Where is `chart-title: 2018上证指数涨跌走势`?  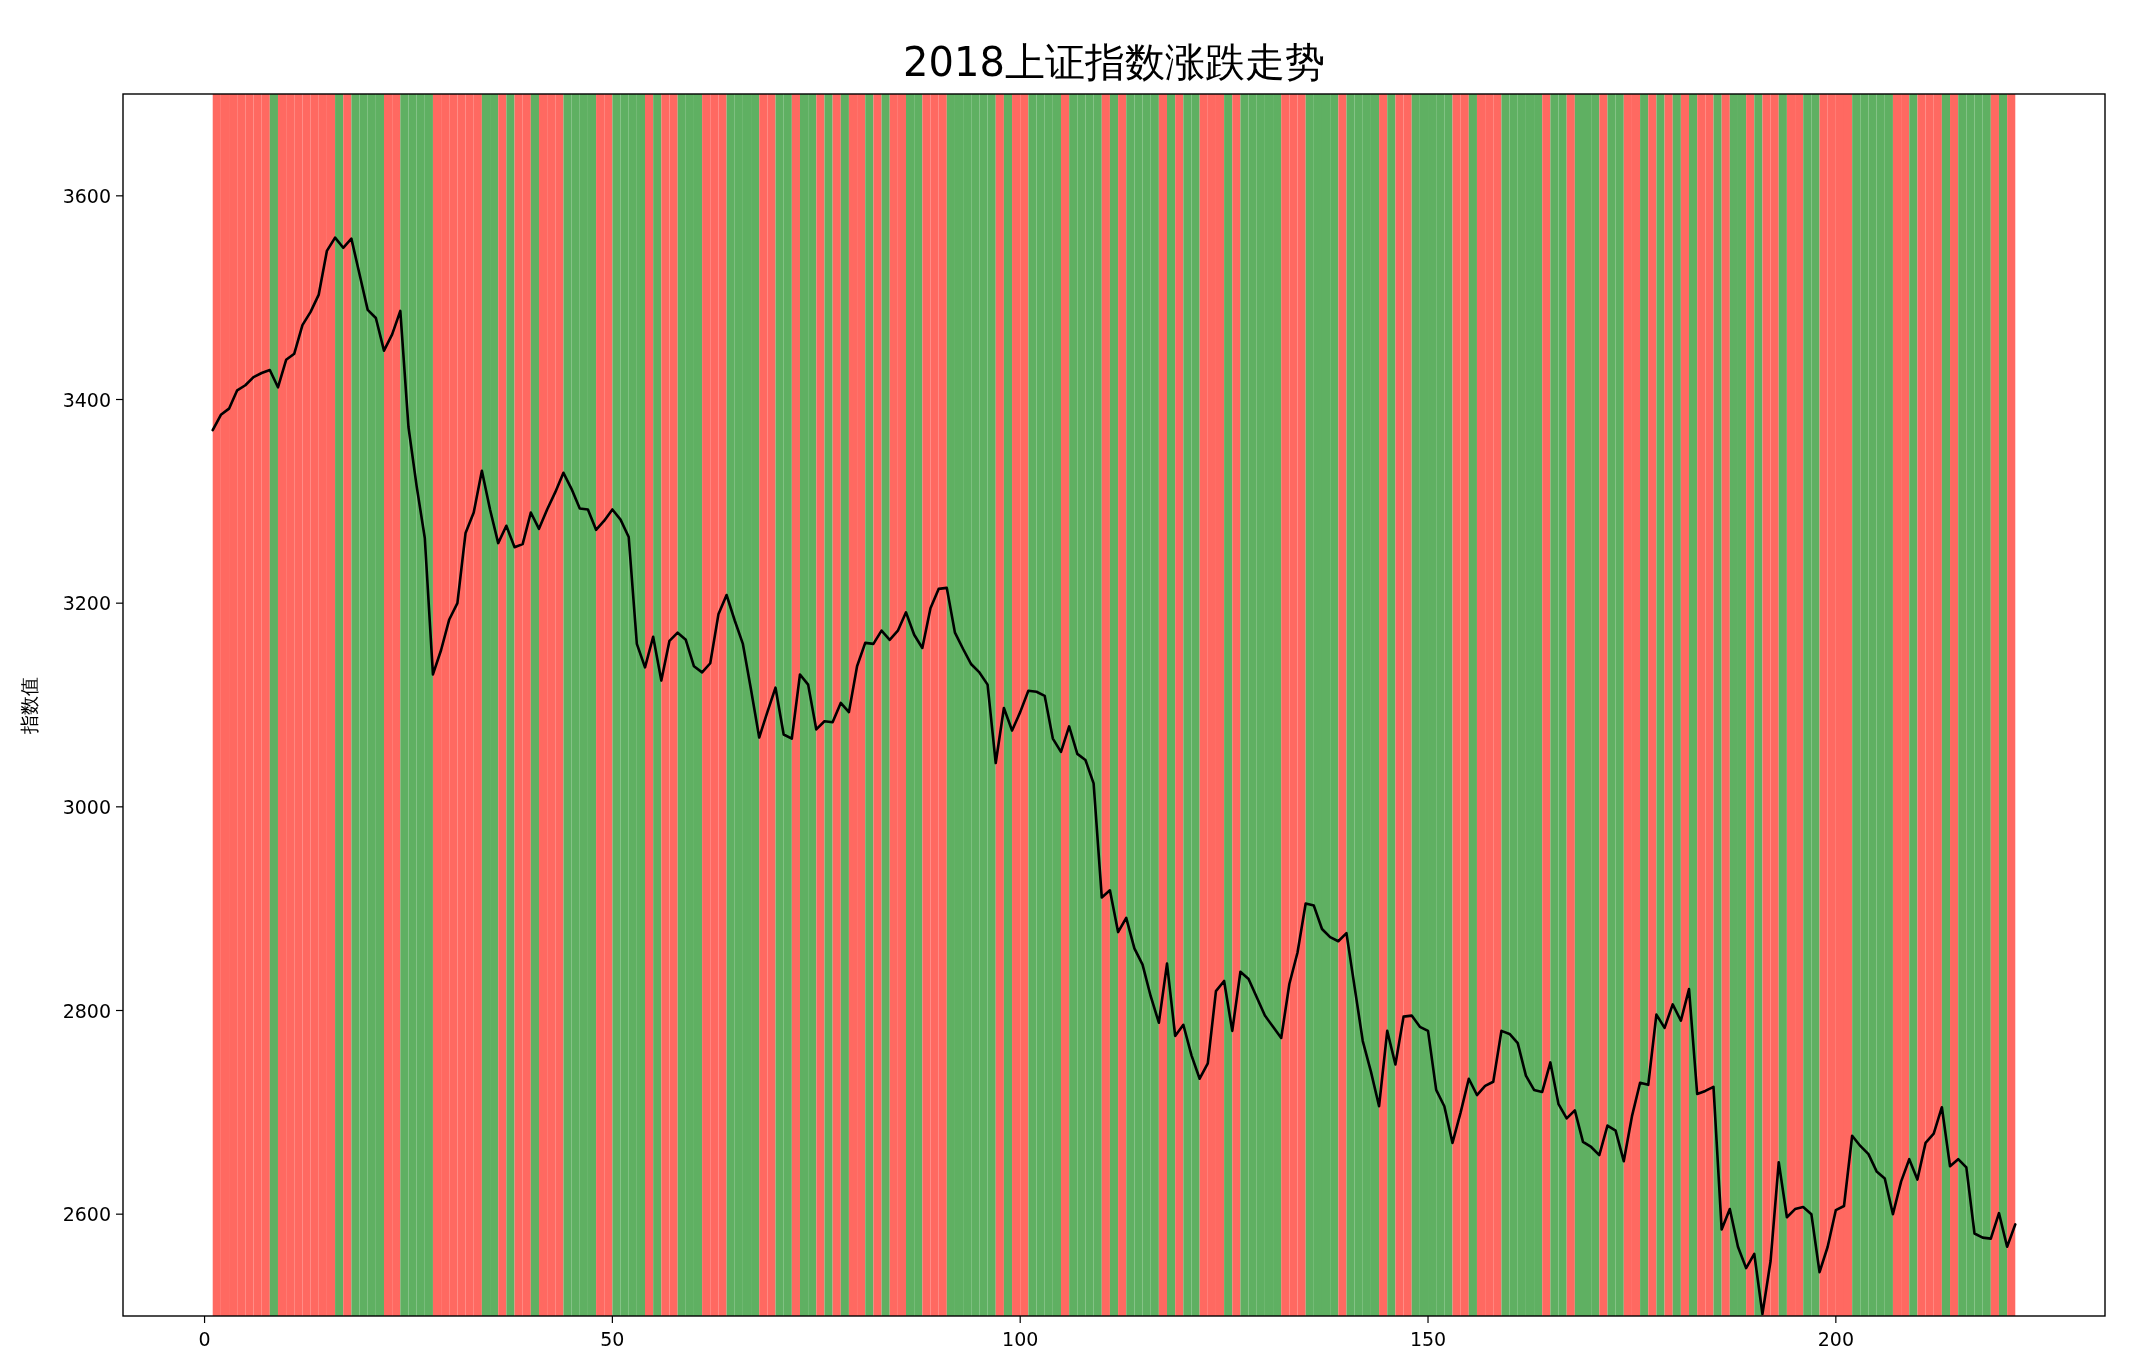
chart-title: 2018上证指数涨跌走势 is located at coordinates (1114, 62).